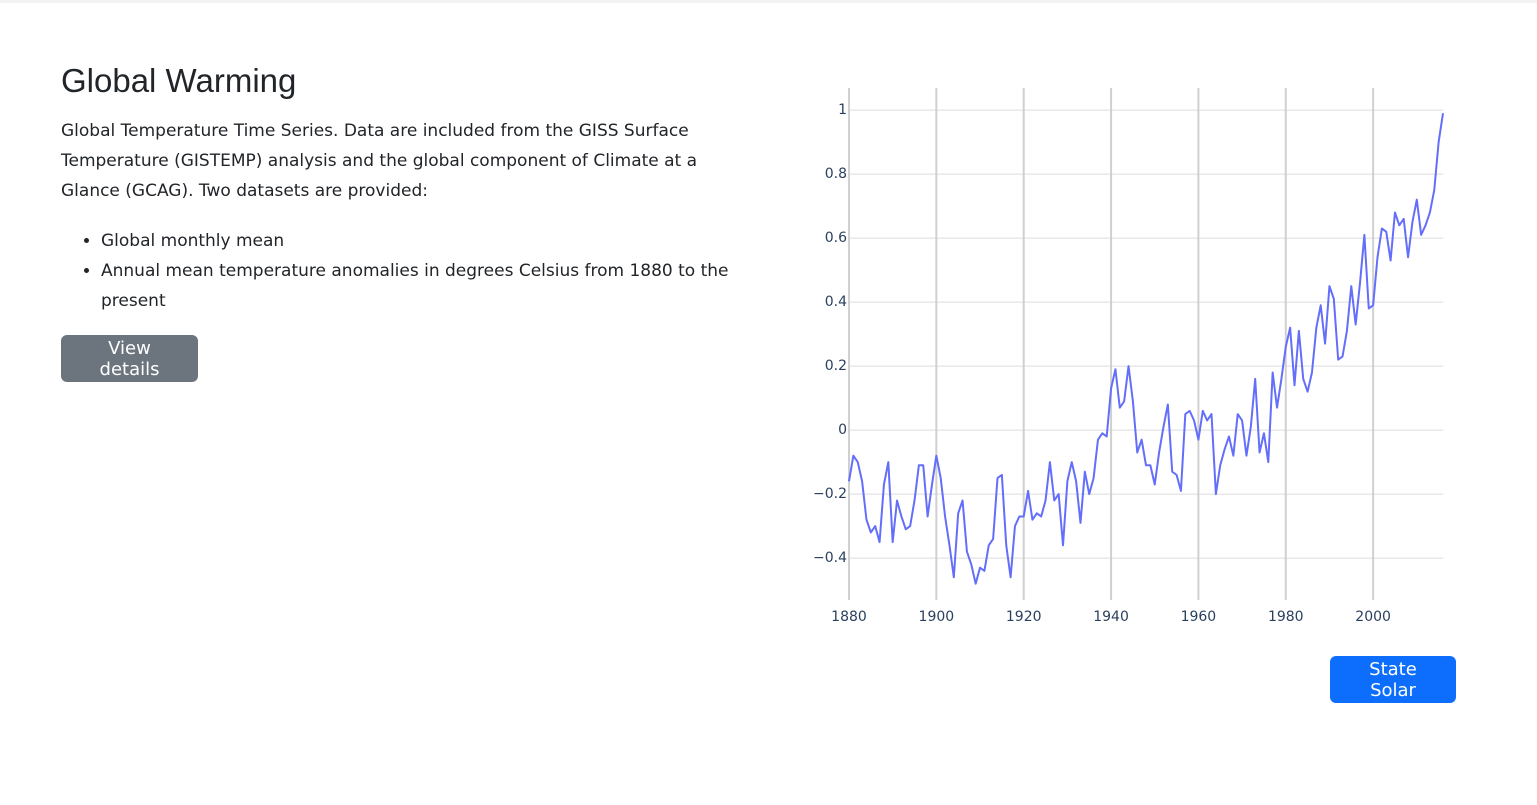 The height and width of the screenshot is (805, 1537). What do you see at coordinates (1199, 617) in the screenshot?
I see `x-tick-label: 1960` at bounding box center [1199, 617].